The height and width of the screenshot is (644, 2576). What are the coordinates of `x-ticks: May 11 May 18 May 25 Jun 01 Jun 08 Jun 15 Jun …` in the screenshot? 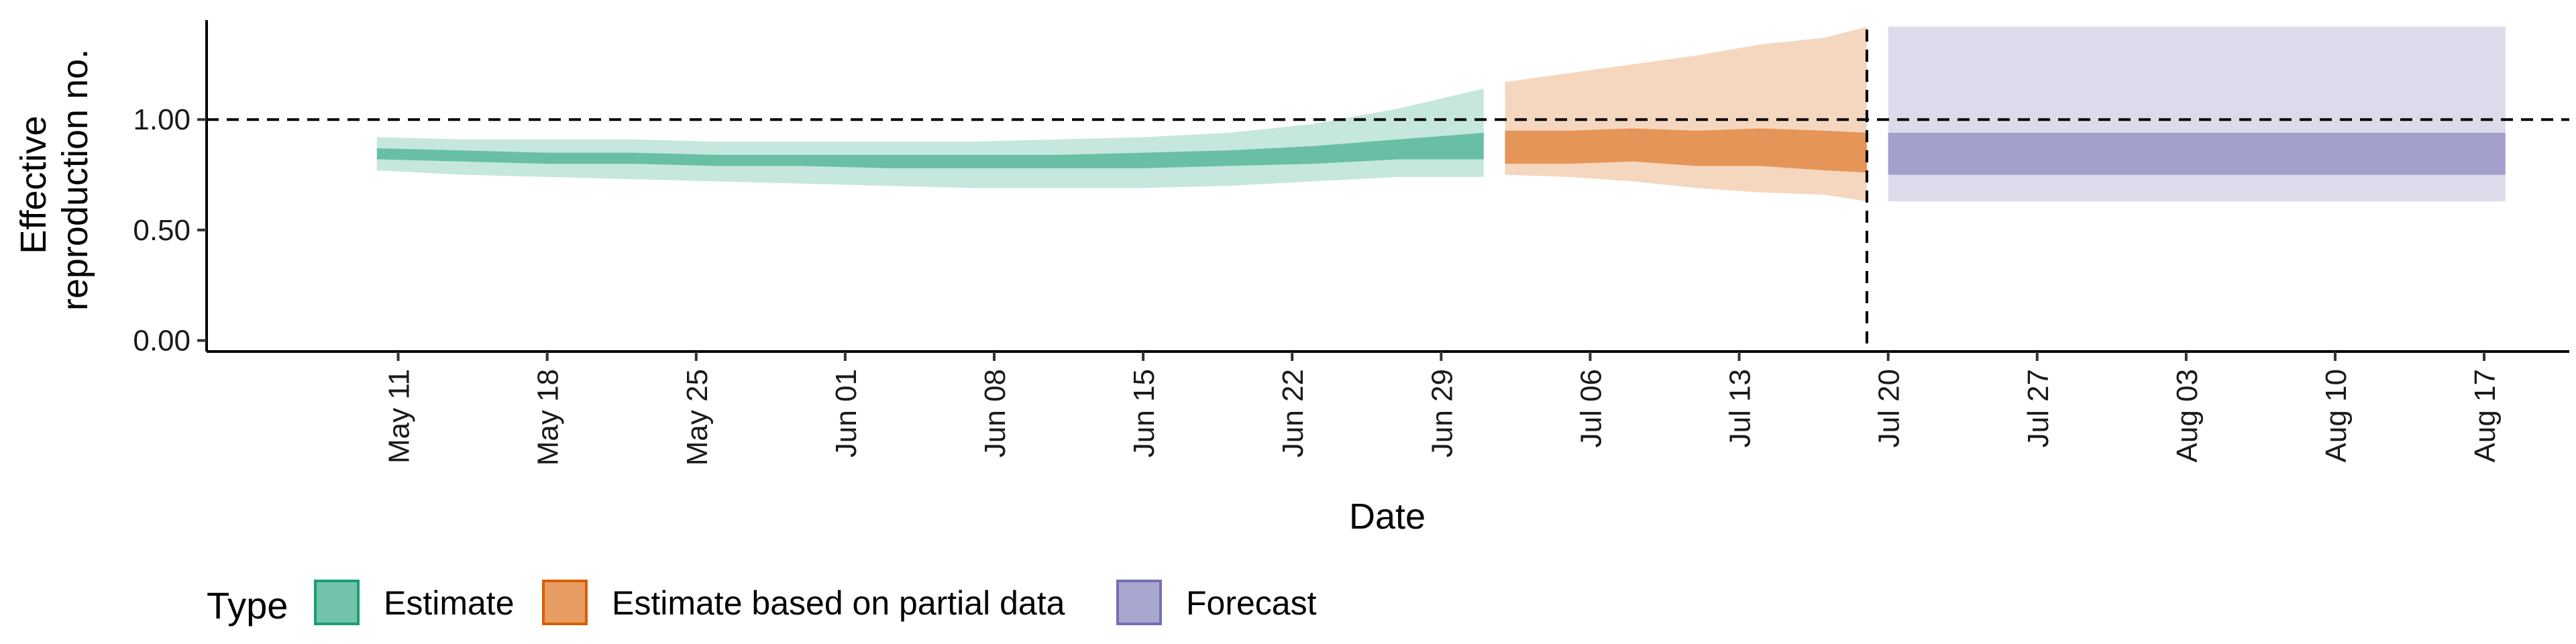 It's located at (1442, 409).